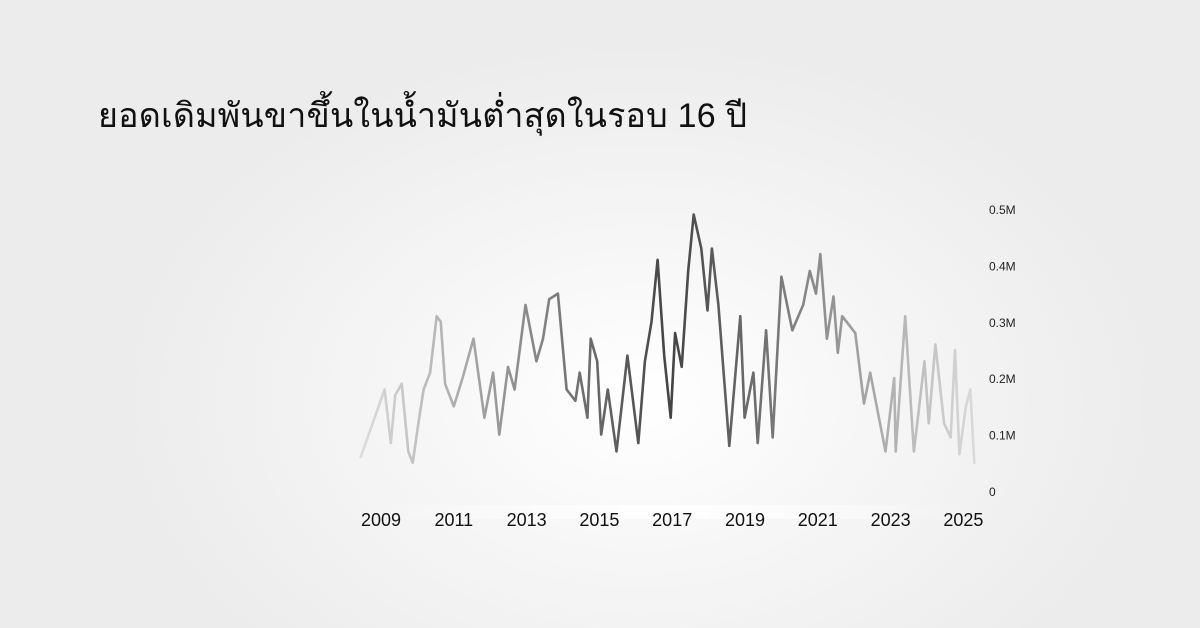  What do you see at coordinates (1002, 323) in the screenshot?
I see `y-tick-label: 0.3M` at bounding box center [1002, 323].